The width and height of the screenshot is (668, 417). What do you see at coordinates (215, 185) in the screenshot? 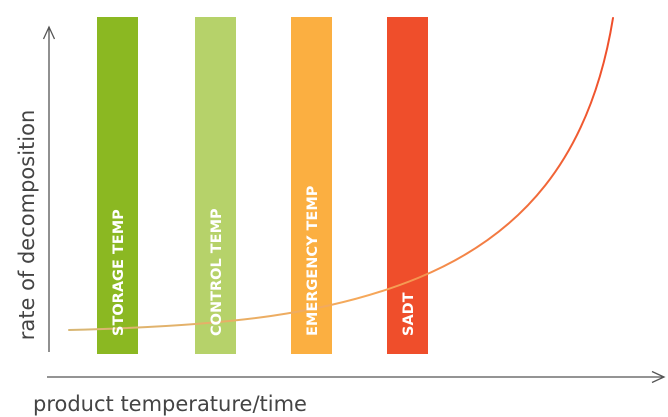
I see `control-temp-bar` at bounding box center [215, 185].